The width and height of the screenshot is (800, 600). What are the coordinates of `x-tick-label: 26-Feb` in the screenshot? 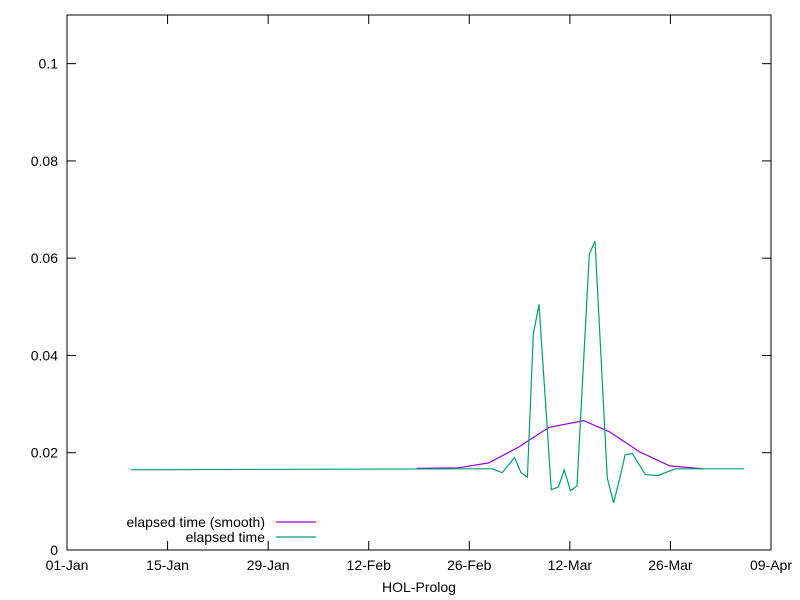 It's located at (469, 565).